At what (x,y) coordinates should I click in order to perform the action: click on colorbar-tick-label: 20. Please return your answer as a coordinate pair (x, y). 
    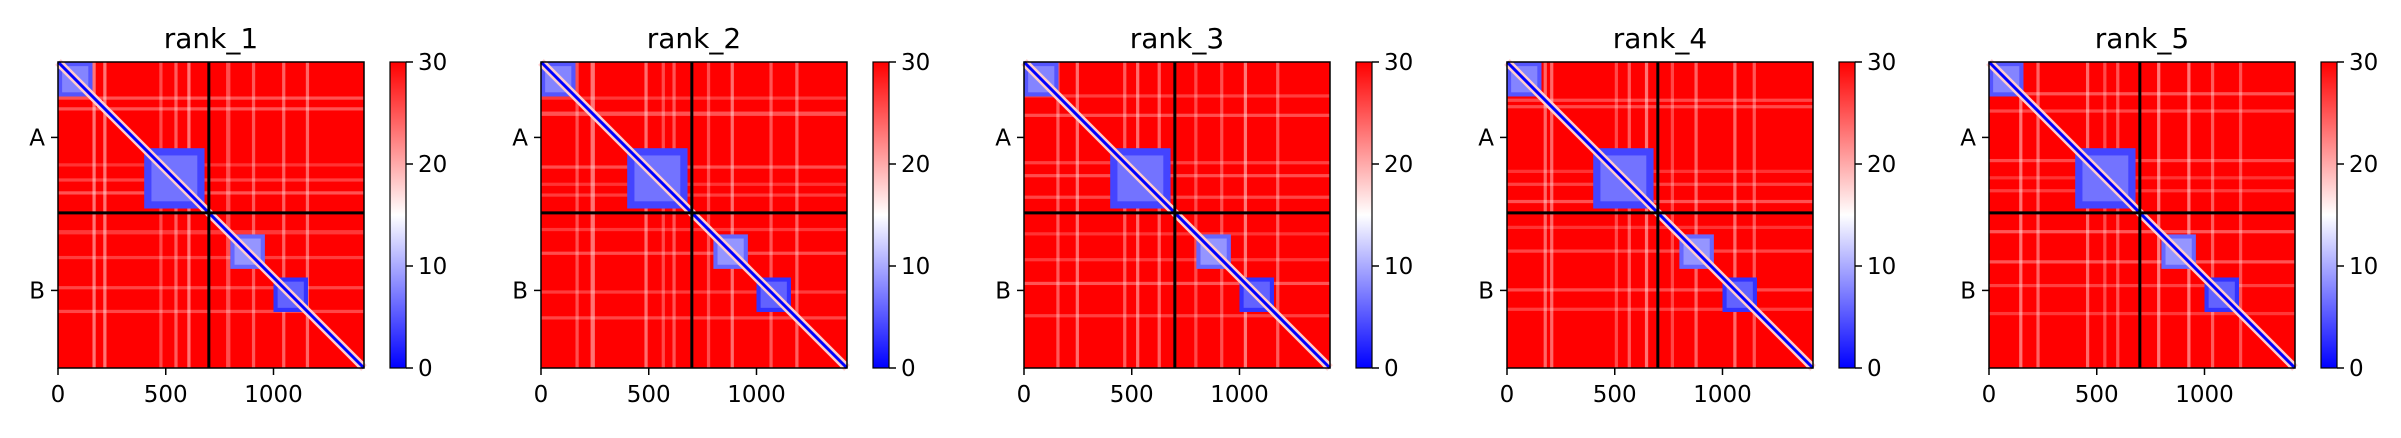
    Looking at the image, I should click on (1398, 165).